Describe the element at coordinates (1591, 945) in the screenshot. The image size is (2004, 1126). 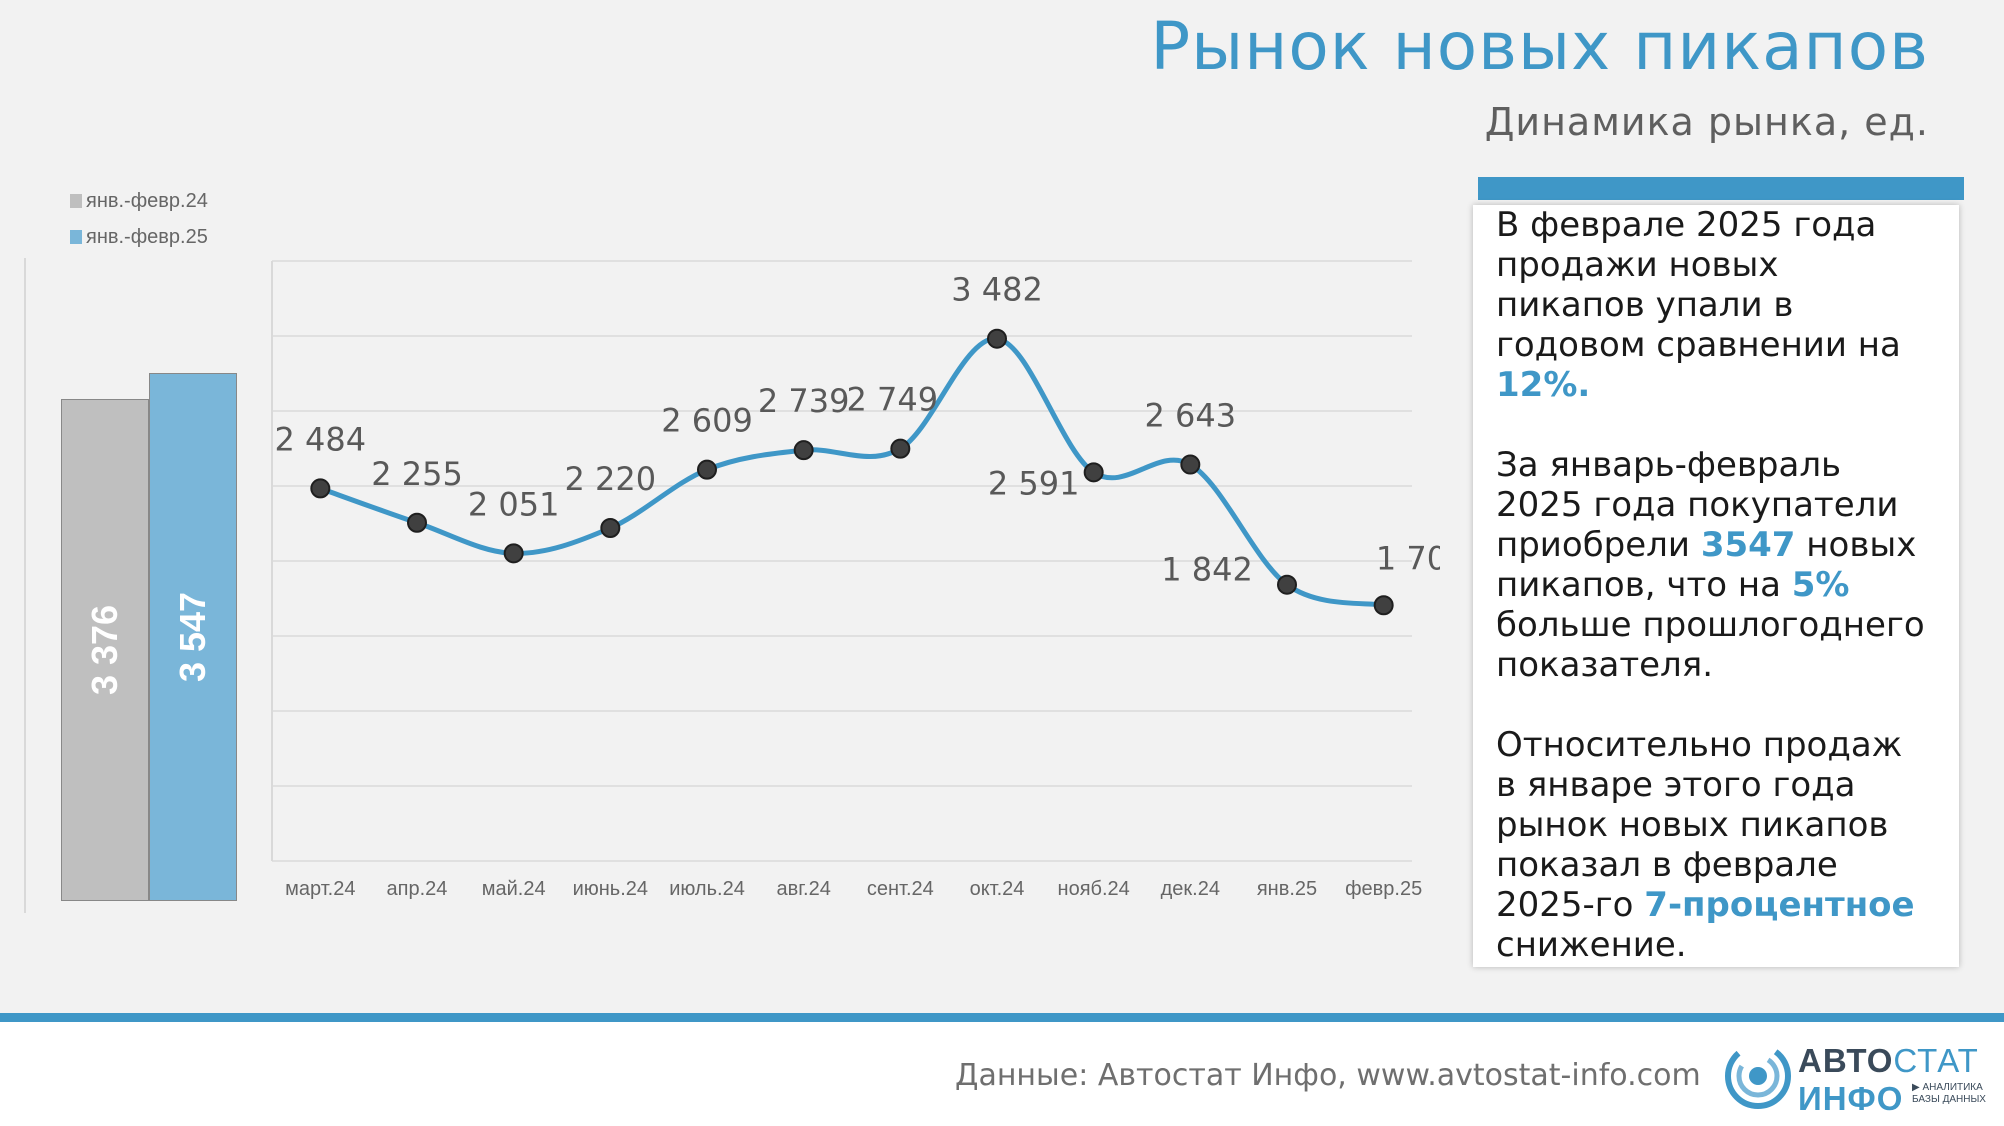
I see `info-p3-b: снижение.` at that location.